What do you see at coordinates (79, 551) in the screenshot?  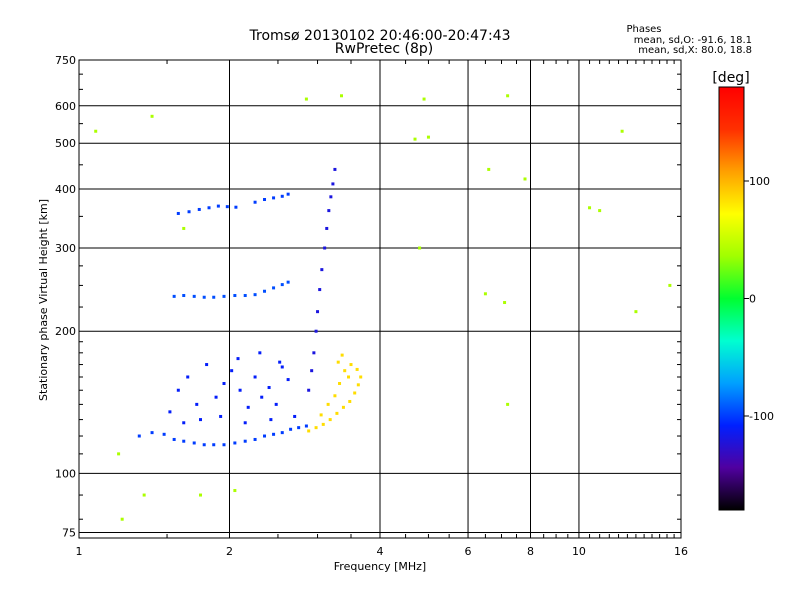 I see `x-tick-label: 1` at bounding box center [79, 551].